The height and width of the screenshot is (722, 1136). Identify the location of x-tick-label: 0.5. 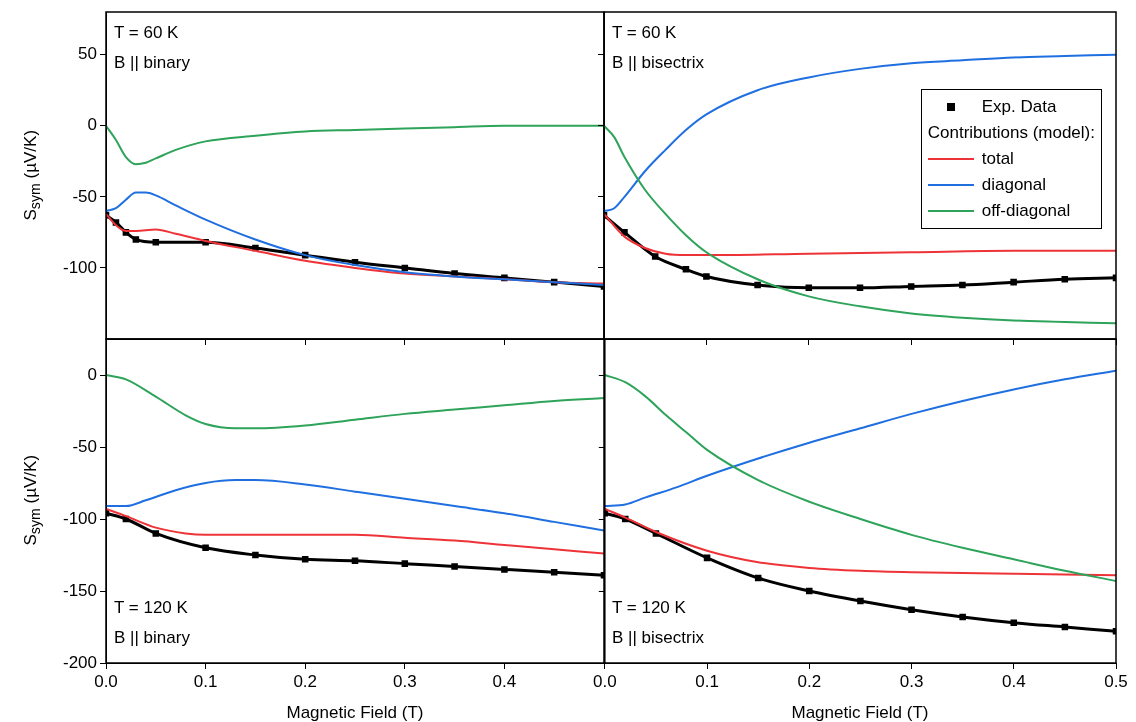
(1116, 681).